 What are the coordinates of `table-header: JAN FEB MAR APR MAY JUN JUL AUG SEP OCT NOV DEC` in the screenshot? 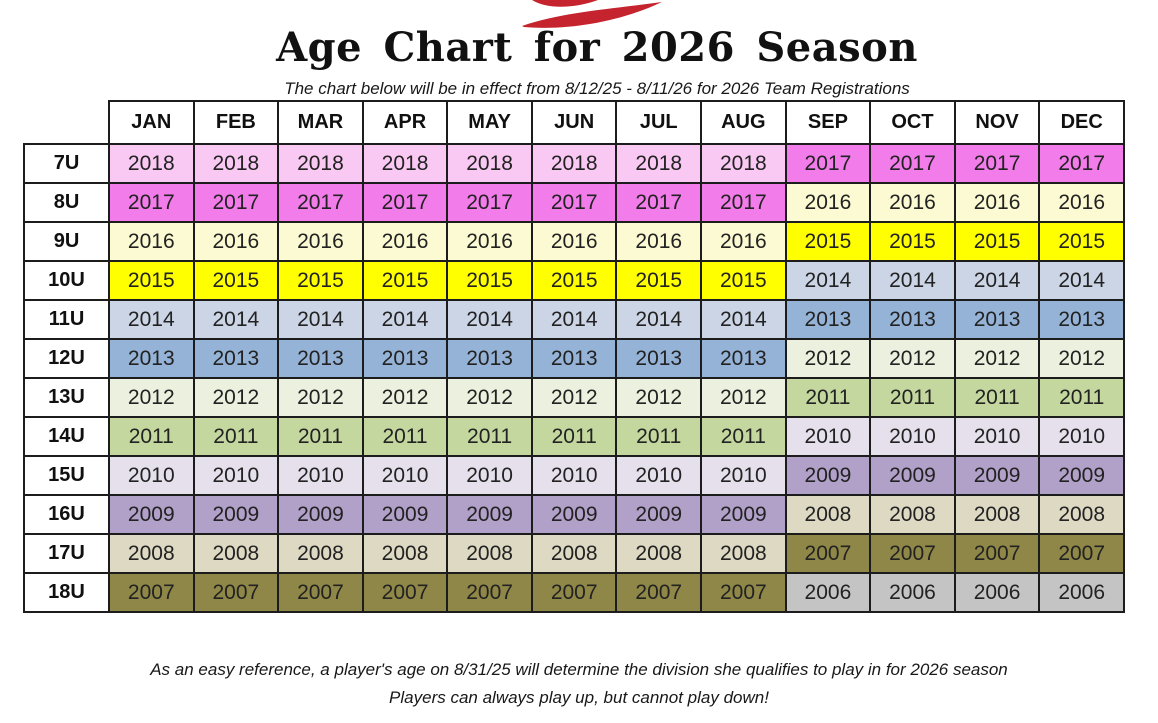 It's located at (574, 122).